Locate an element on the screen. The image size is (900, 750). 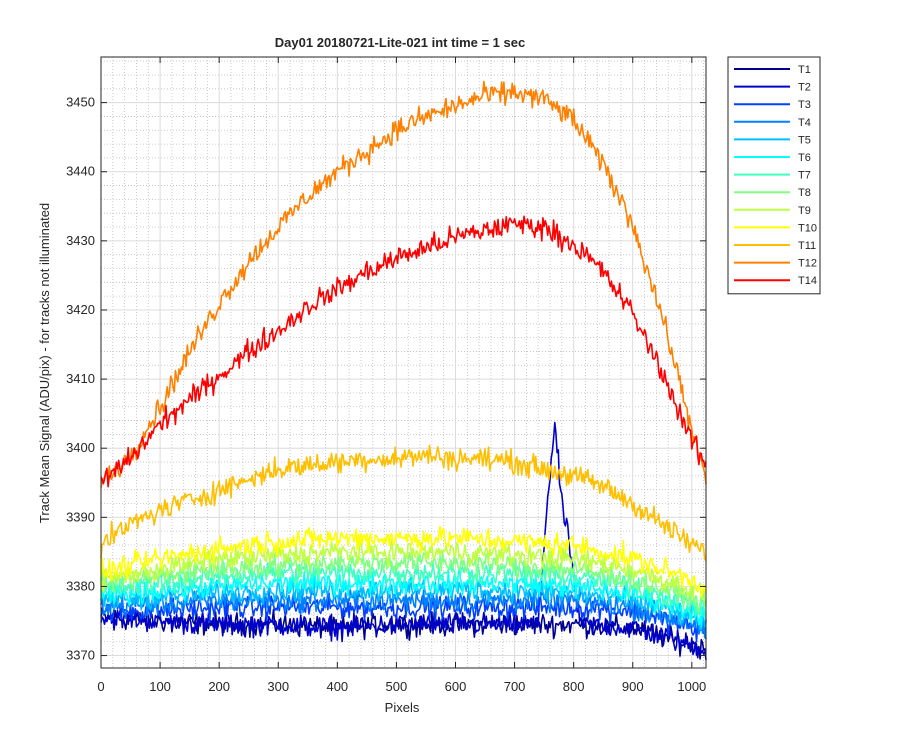
x-tick-label: 900 is located at coordinates (633, 686).